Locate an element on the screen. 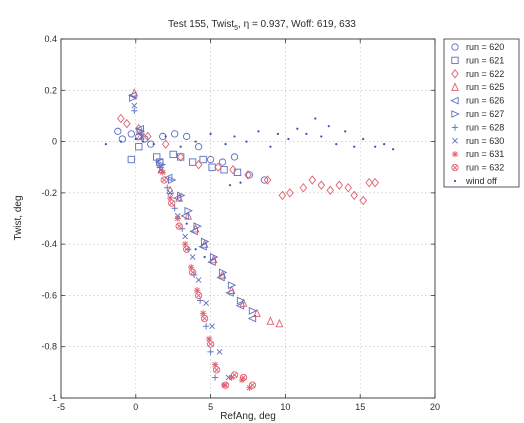 This screenshot has height=423, width=524. y-tick-label: 0.2 is located at coordinates (50, 90).